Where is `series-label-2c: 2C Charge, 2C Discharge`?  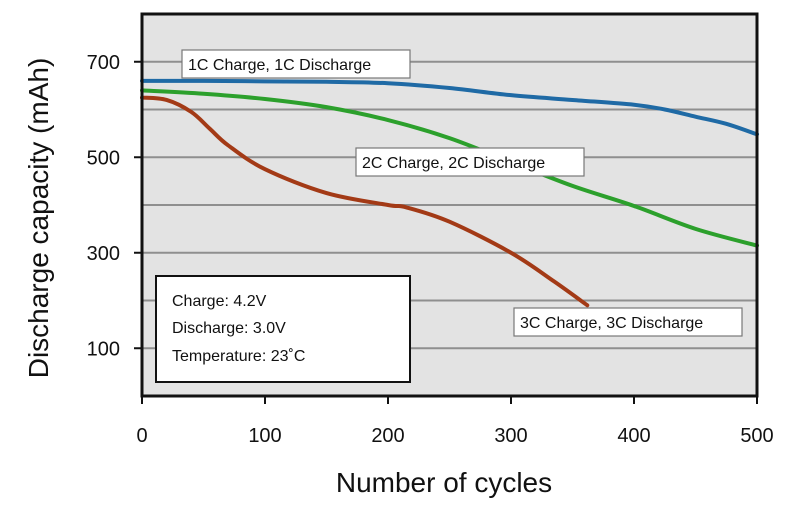
series-label-2c: 2C Charge, 2C Discharge is located at coordinates (470, 162).